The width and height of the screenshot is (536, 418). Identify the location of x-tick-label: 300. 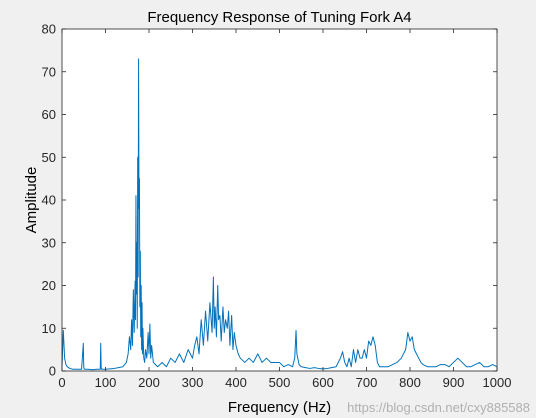
(193, 382).